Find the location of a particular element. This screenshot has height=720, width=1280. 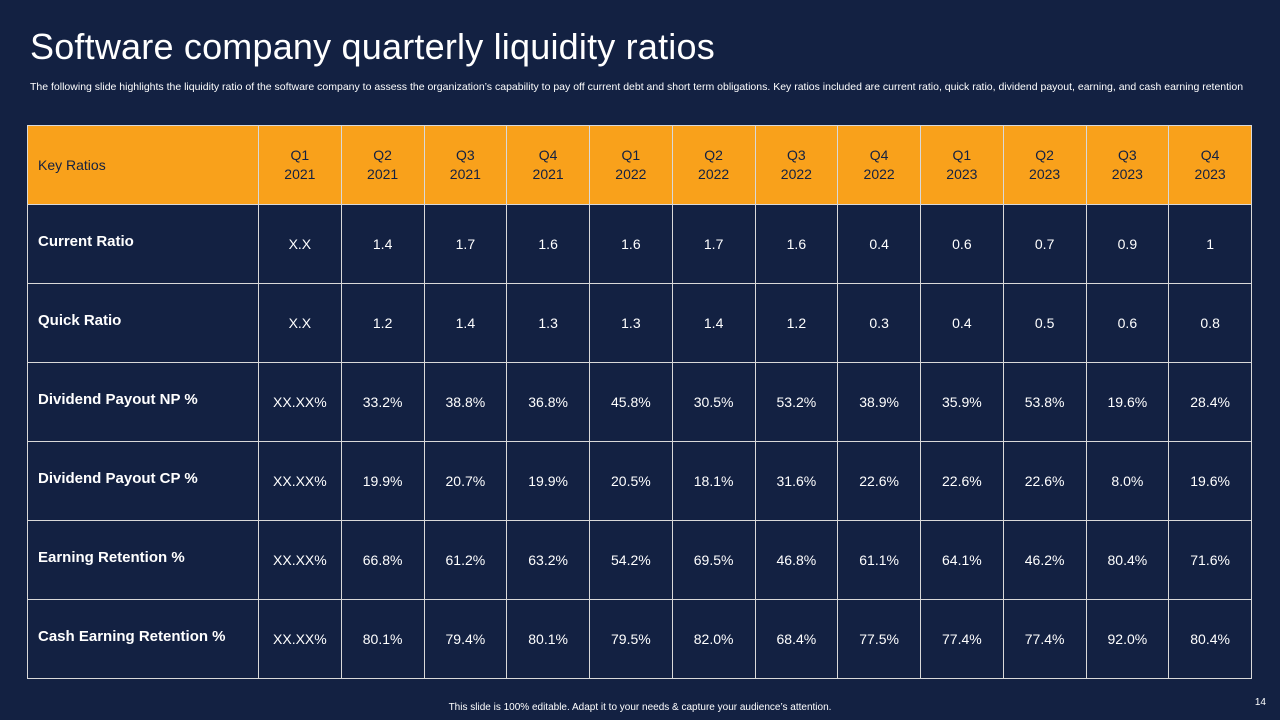

ratio-label-cell: Dividend Payout CP % is located at coordinates (143, 481).